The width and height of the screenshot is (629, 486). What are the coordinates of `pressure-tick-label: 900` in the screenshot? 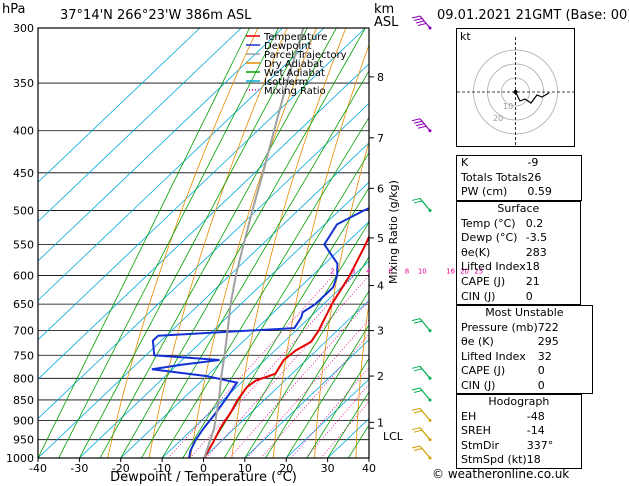 It's located at (23, 420).